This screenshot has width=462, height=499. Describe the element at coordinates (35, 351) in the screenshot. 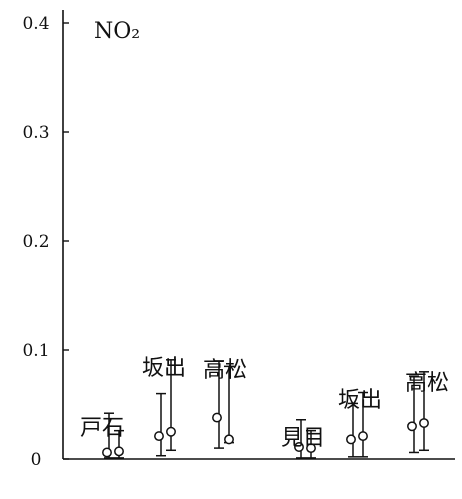

I see `y-tick-label: 0.1` at that location.